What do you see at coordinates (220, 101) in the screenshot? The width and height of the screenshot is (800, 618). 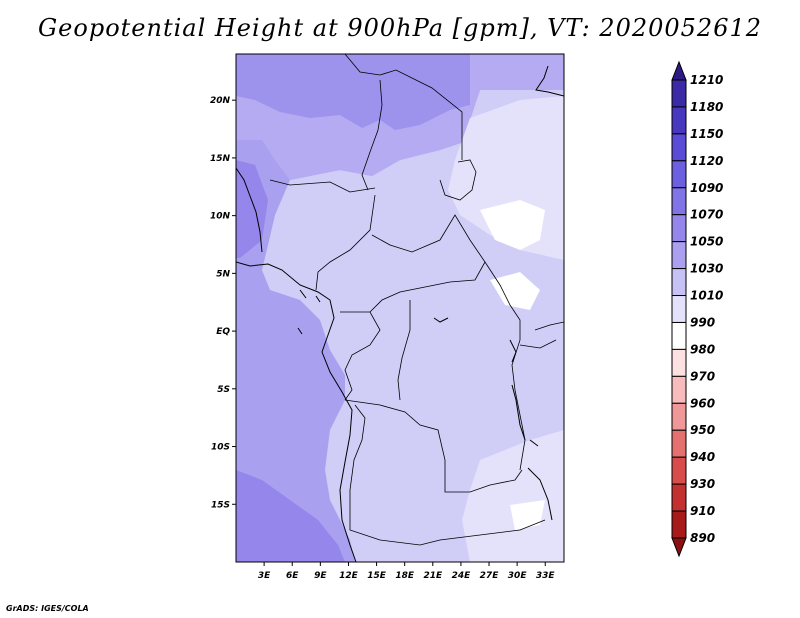 I see `y-tick-label: 20N` at bounding box center [220, 101].